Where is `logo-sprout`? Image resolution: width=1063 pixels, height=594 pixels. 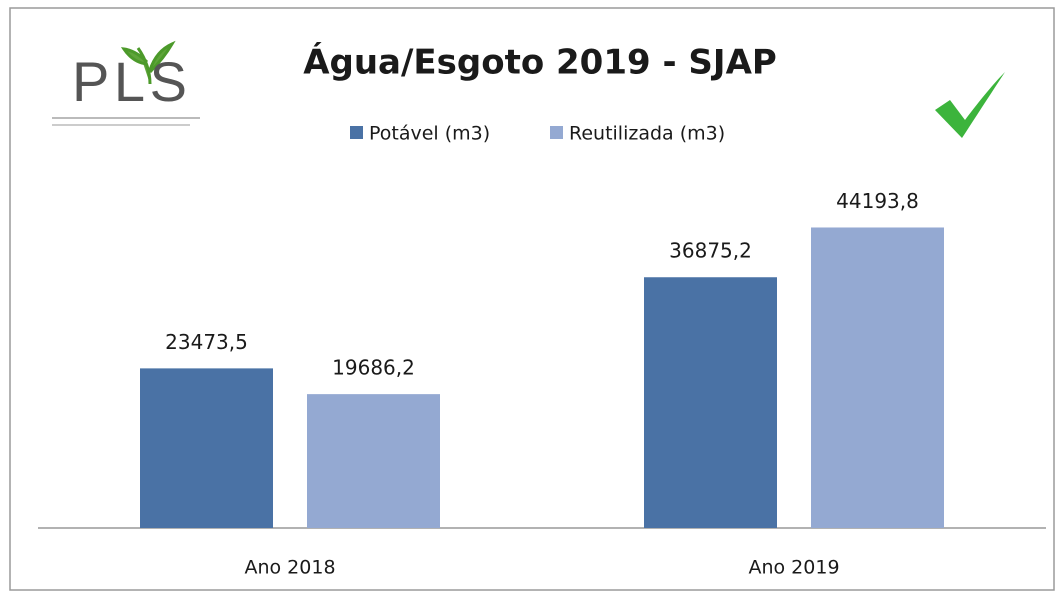
logo-sprout is located at coordinates (148, 62).